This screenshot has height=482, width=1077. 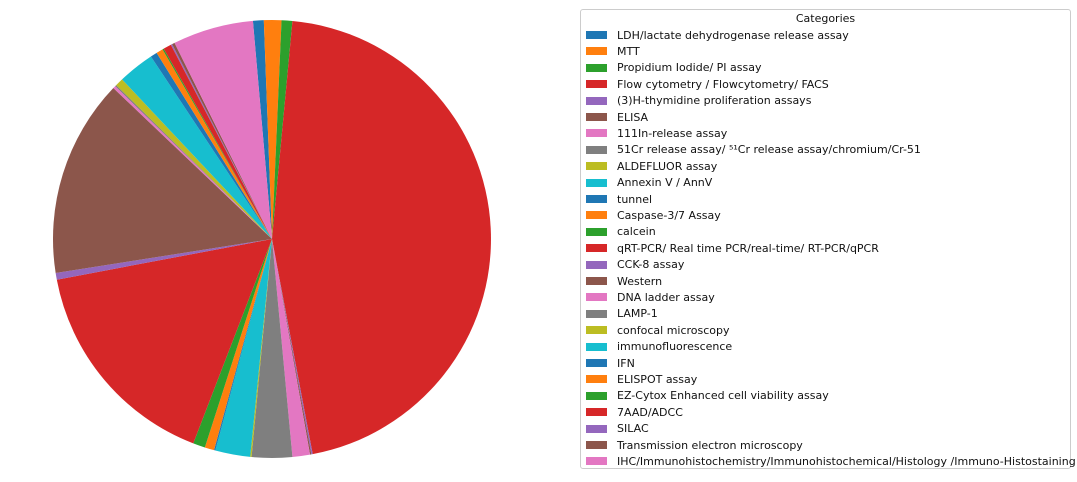 I want to click on legend-item: CCK-8 assay, so click(x=635, y=265).